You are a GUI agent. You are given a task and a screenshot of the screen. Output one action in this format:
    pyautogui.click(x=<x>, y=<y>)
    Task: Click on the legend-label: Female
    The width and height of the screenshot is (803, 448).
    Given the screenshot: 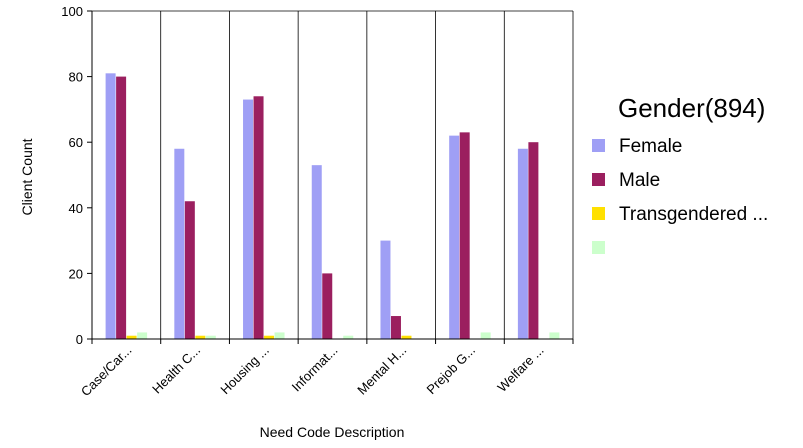 What is the action you would take?
    pyautogui.click(x=650, y=146)
    